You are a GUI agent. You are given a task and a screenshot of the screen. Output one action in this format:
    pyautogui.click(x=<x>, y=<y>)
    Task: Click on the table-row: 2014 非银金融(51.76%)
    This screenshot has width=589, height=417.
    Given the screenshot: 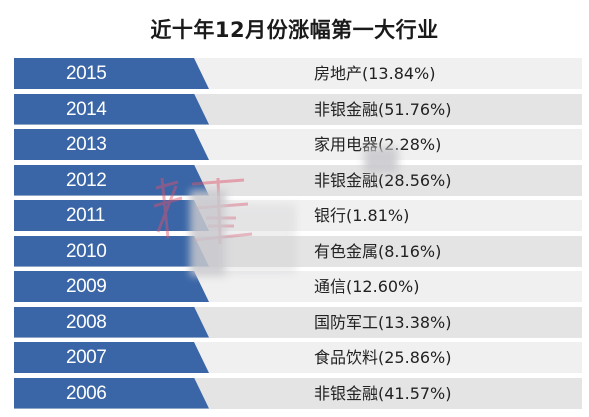 What is the action you would take?
    pyautogui.click(x=298, y=109)
    